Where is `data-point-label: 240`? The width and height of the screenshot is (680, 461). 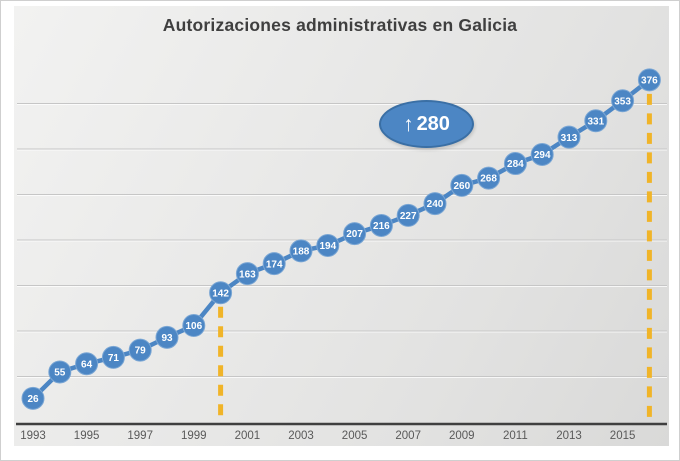
data-point-label: 240 is located at coordinates (435, 204).